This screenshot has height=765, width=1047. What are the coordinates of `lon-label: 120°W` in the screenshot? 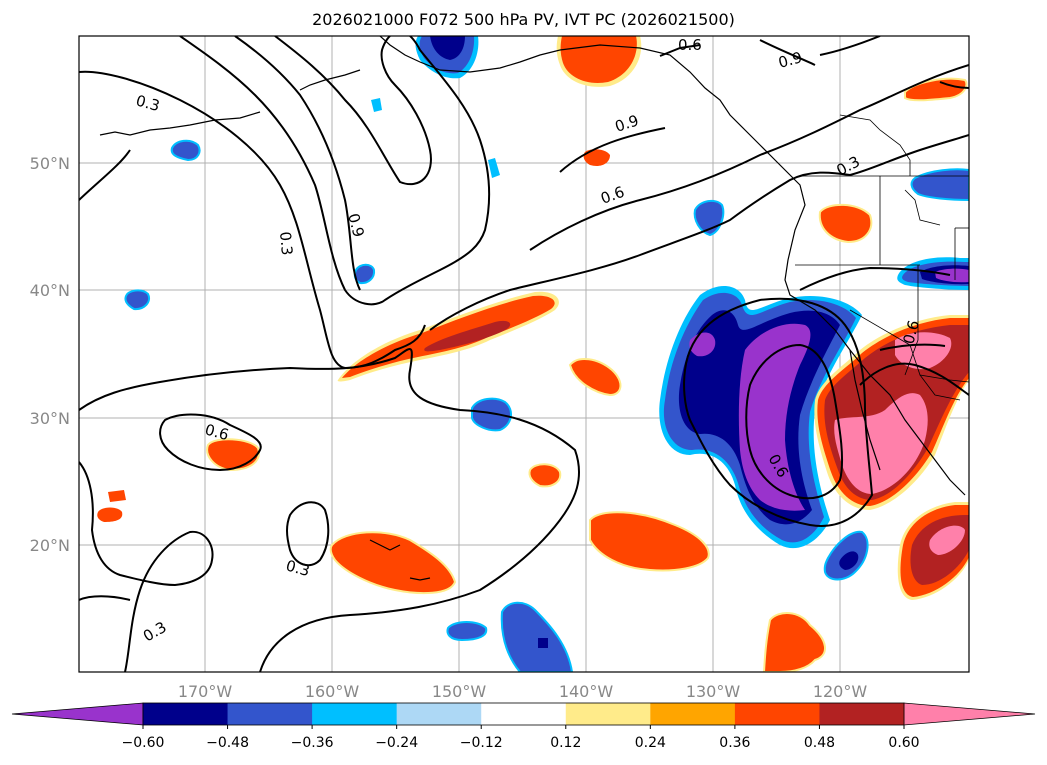 It's located at (840, 691).